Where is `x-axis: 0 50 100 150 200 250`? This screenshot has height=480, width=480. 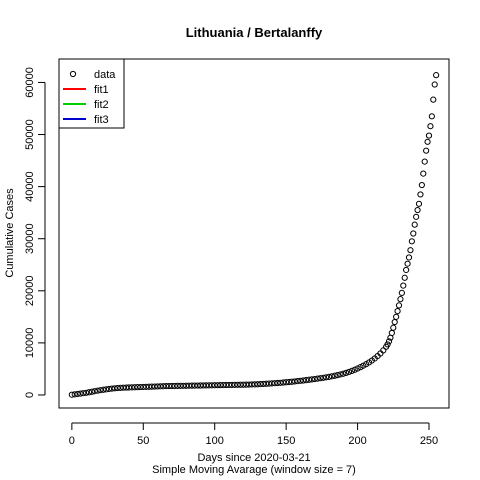
x-axis: 0 50 100 150 200 250 is located at coordinates (253, 434).